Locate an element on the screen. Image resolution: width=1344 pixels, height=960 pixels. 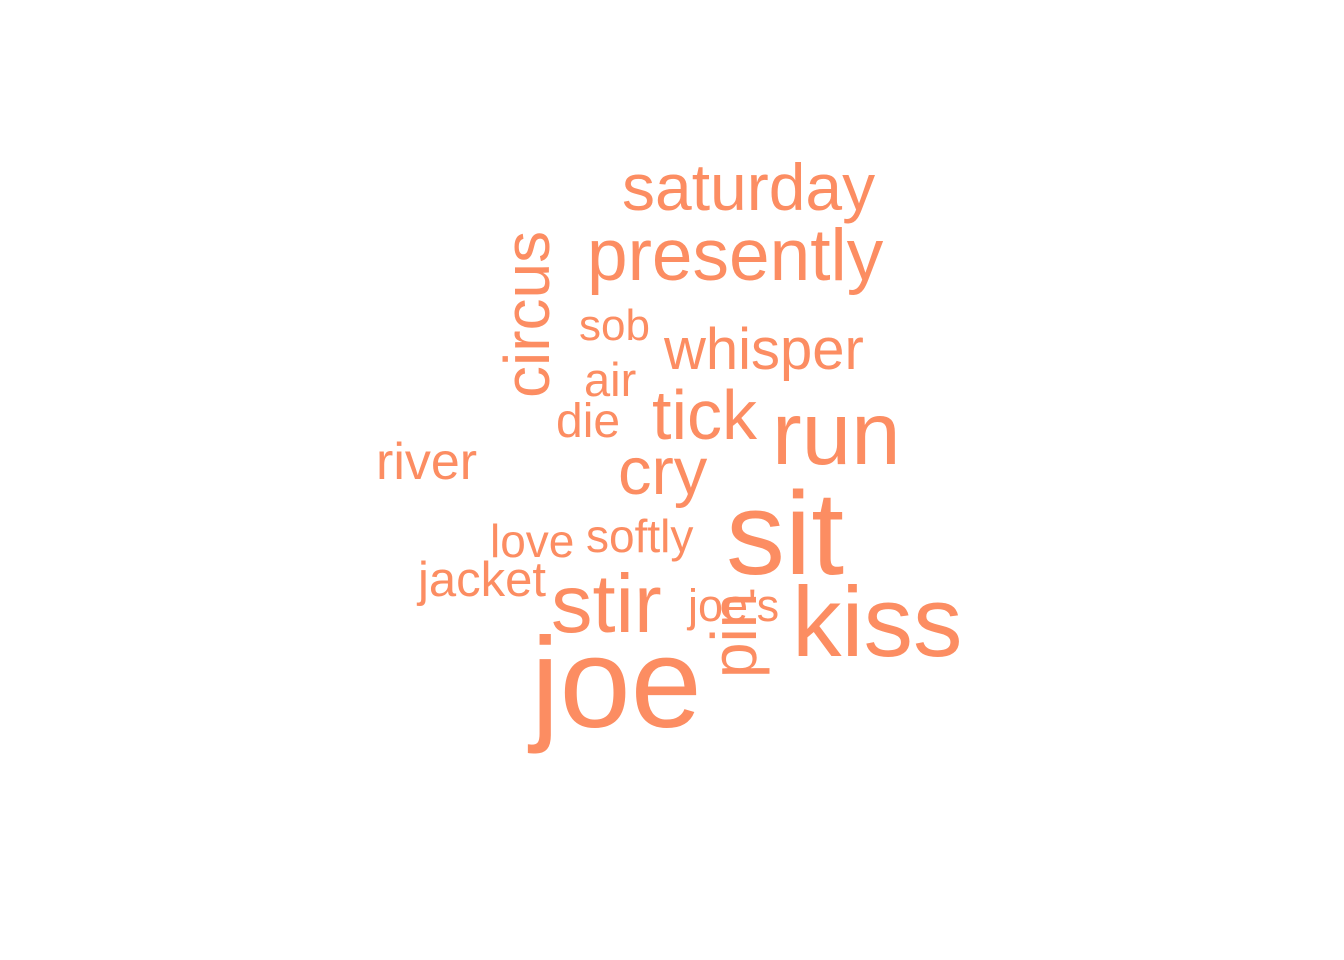
word-joe: joe is located at coordinates (616, 683).